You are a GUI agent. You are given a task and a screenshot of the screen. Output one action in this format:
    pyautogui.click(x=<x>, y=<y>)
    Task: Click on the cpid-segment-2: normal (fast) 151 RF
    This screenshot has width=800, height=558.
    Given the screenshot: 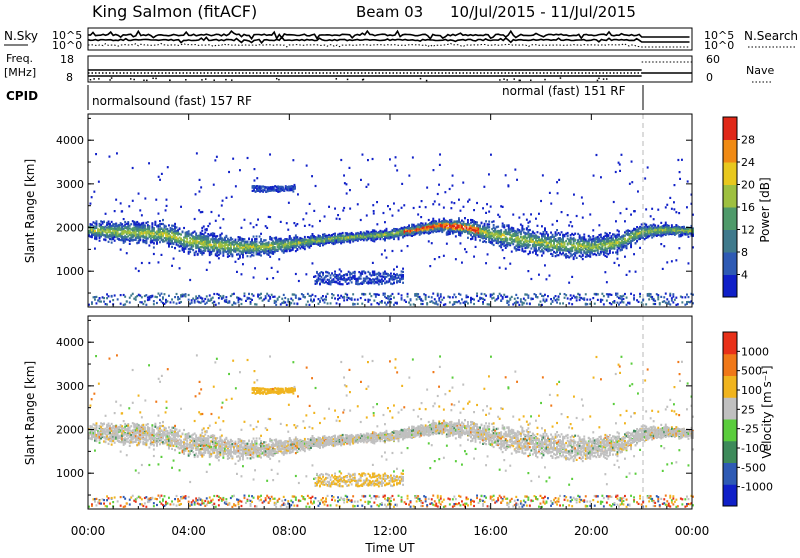 What is the action you would take?
    pyautogui.click(x=564, y=91)
    